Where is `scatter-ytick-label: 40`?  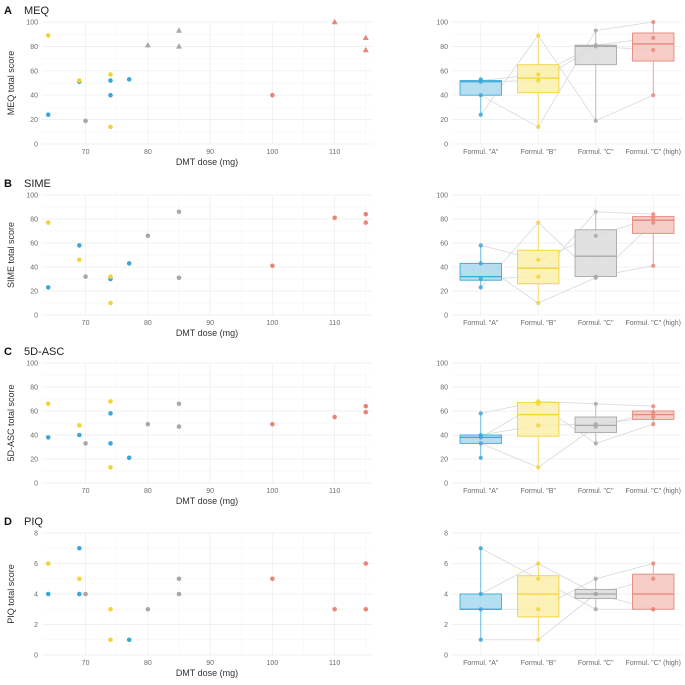
scatter-ytick-label: 40 is located at coordinates (34, 96).